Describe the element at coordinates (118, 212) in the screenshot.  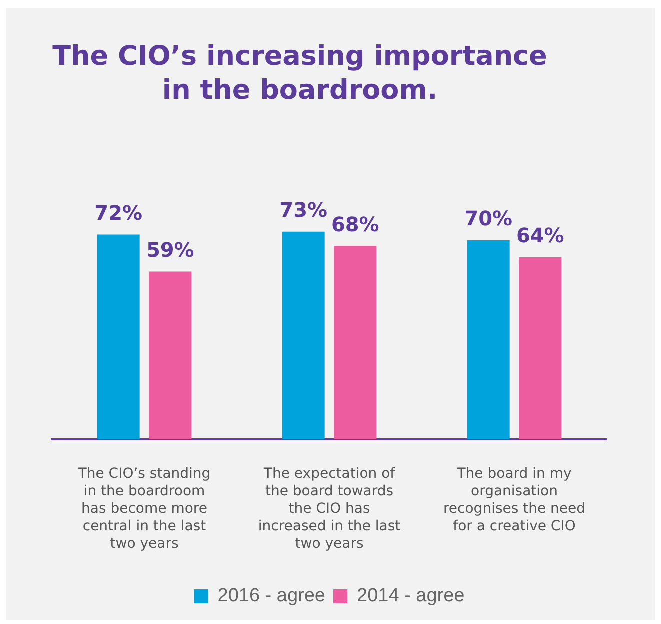
I see `data-label: 72%` at that location.